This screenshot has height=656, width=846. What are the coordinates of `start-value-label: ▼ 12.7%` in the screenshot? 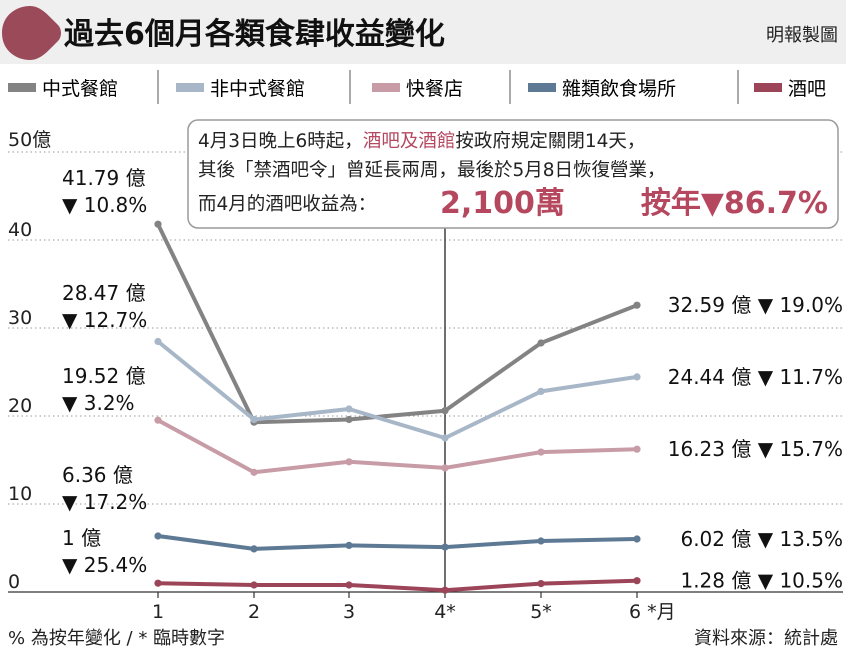 It's located at (104, 320).